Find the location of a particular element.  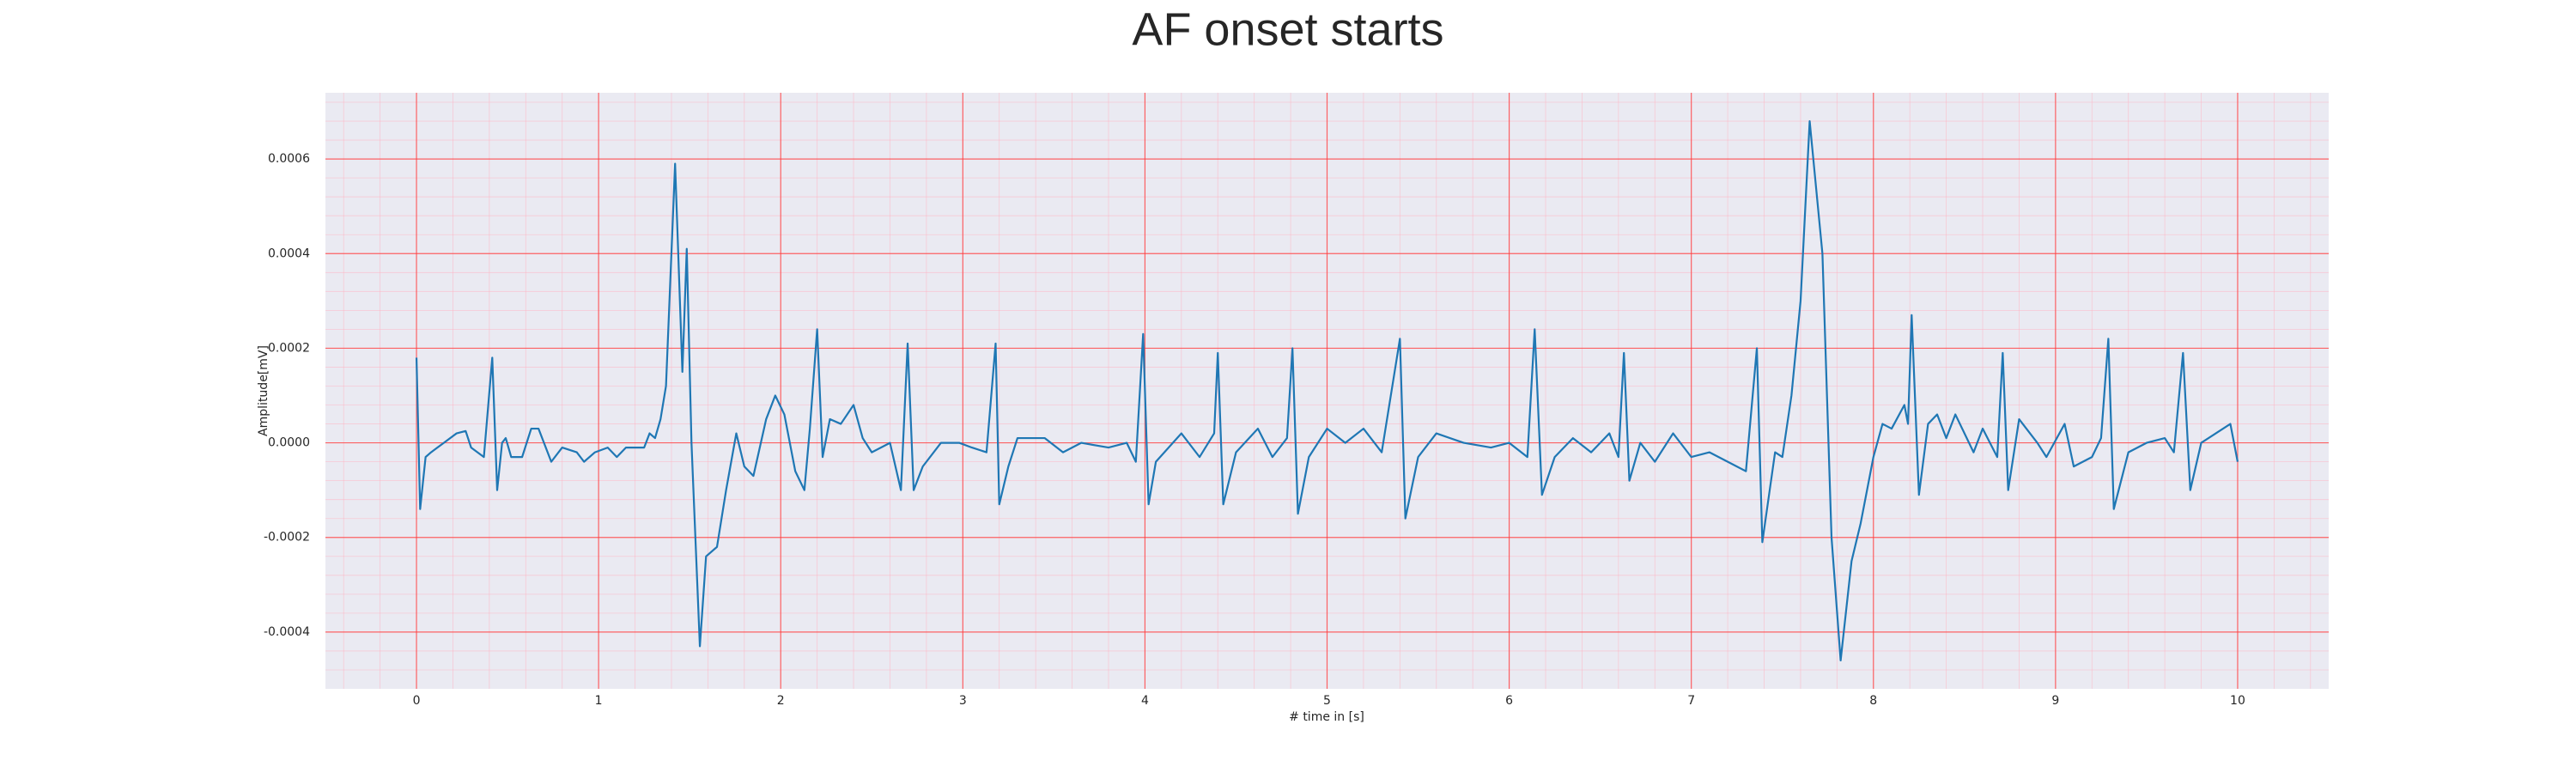

y-tick-label: 0.0006 is located at coordinates (289, 159).